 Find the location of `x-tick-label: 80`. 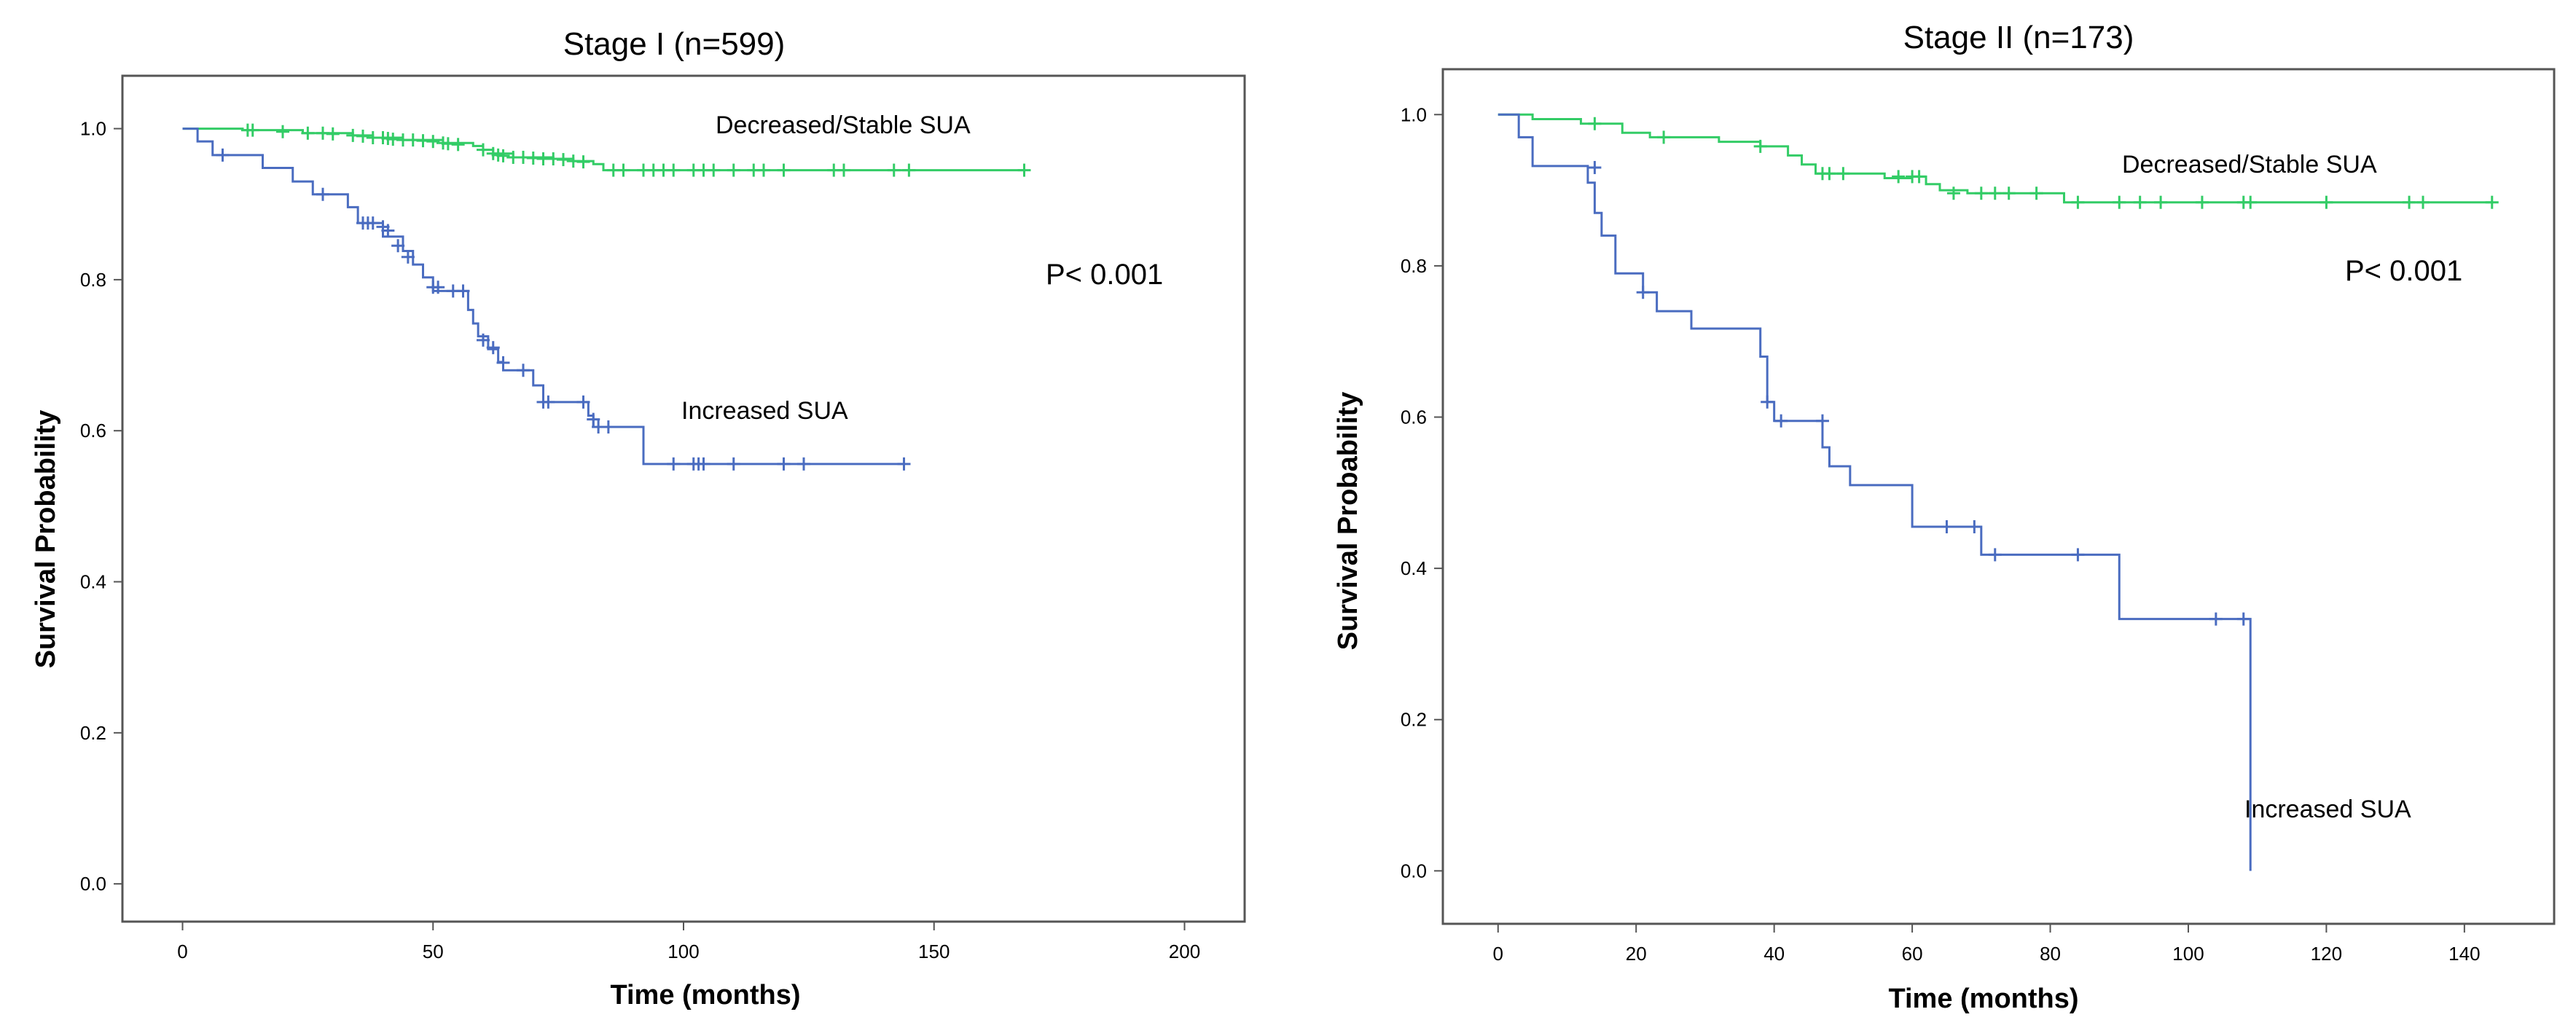

x-tick-label: 80 is located at coordinates (2050, 954).